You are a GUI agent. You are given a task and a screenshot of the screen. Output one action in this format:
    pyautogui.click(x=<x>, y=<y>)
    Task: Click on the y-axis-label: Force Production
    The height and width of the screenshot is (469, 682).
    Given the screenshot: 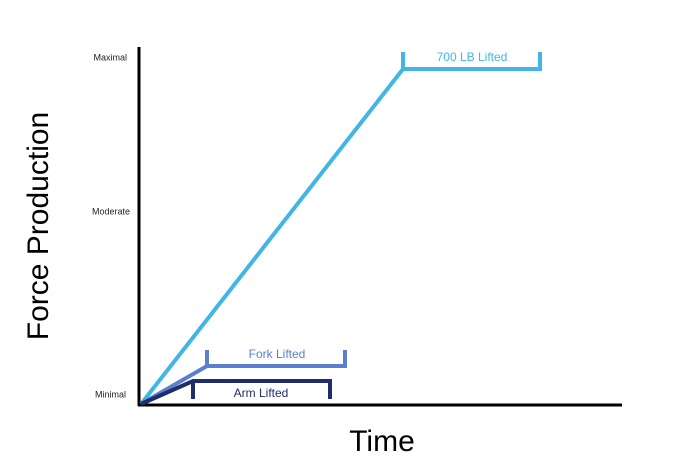 What is the action you would take?
    pyautogui.click(x=38, y=226)
    